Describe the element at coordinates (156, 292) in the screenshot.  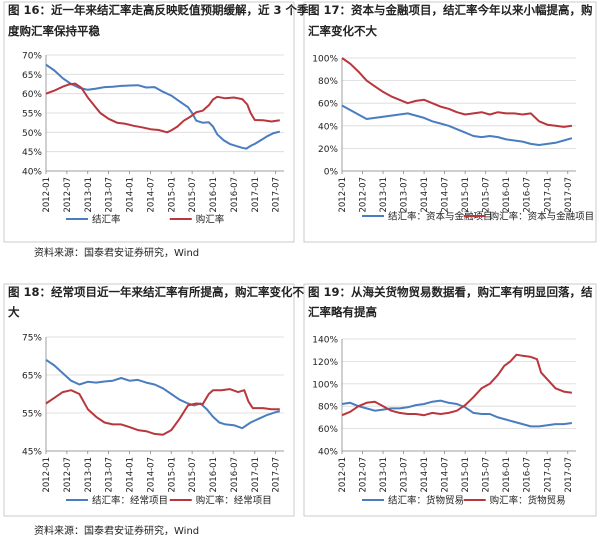
I see `chart-title-line: 图 18：经常项目近一年来结汇率有所提高，购汇率变化不` at that location.